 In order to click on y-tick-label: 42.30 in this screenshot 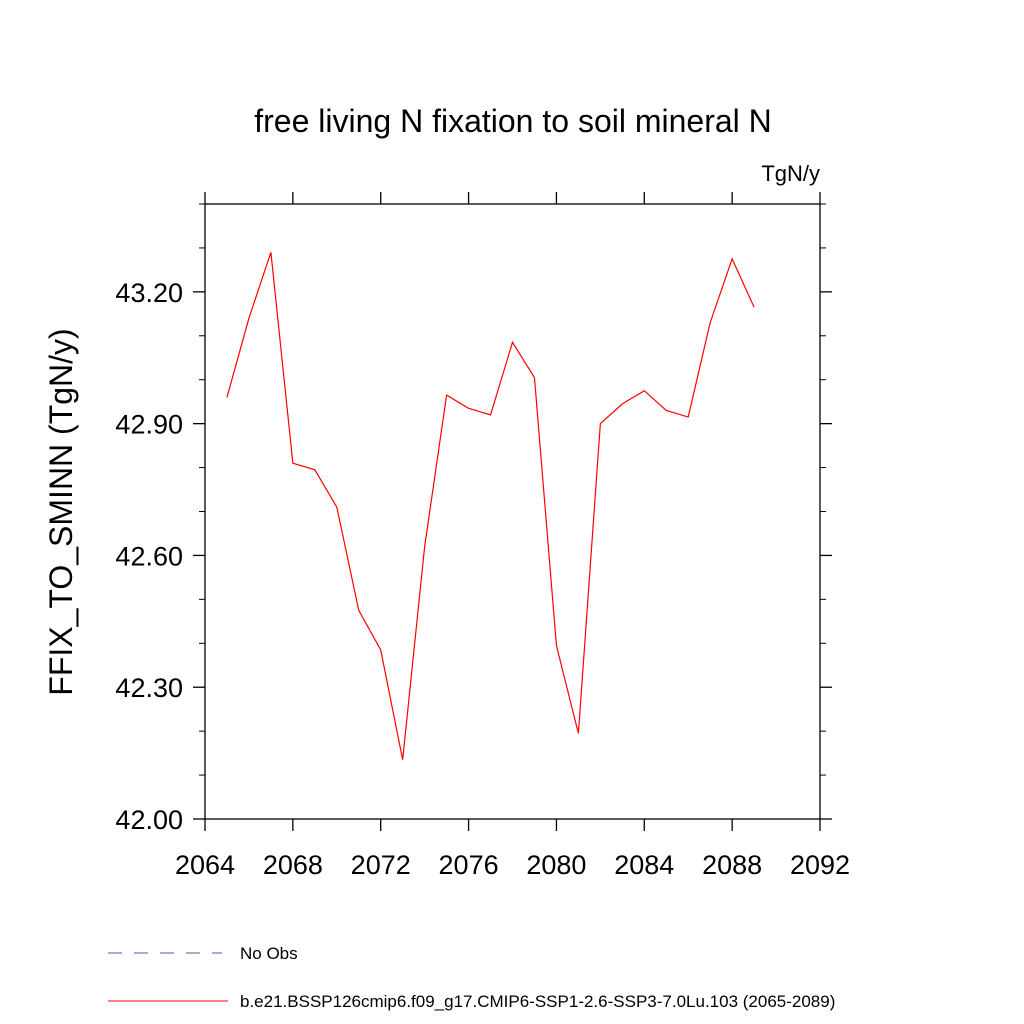, I will do `click(149, 688)`.